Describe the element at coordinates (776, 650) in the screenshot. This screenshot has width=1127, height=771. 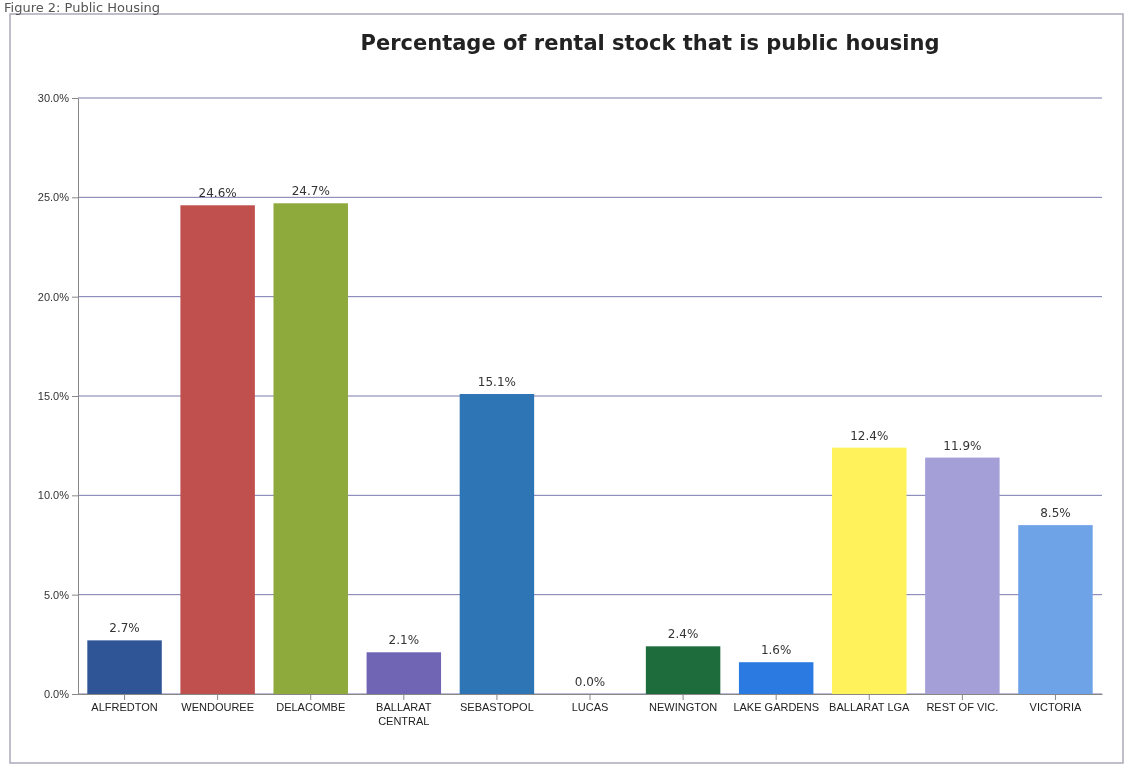
I see `data-label: 1.6%` at that location.